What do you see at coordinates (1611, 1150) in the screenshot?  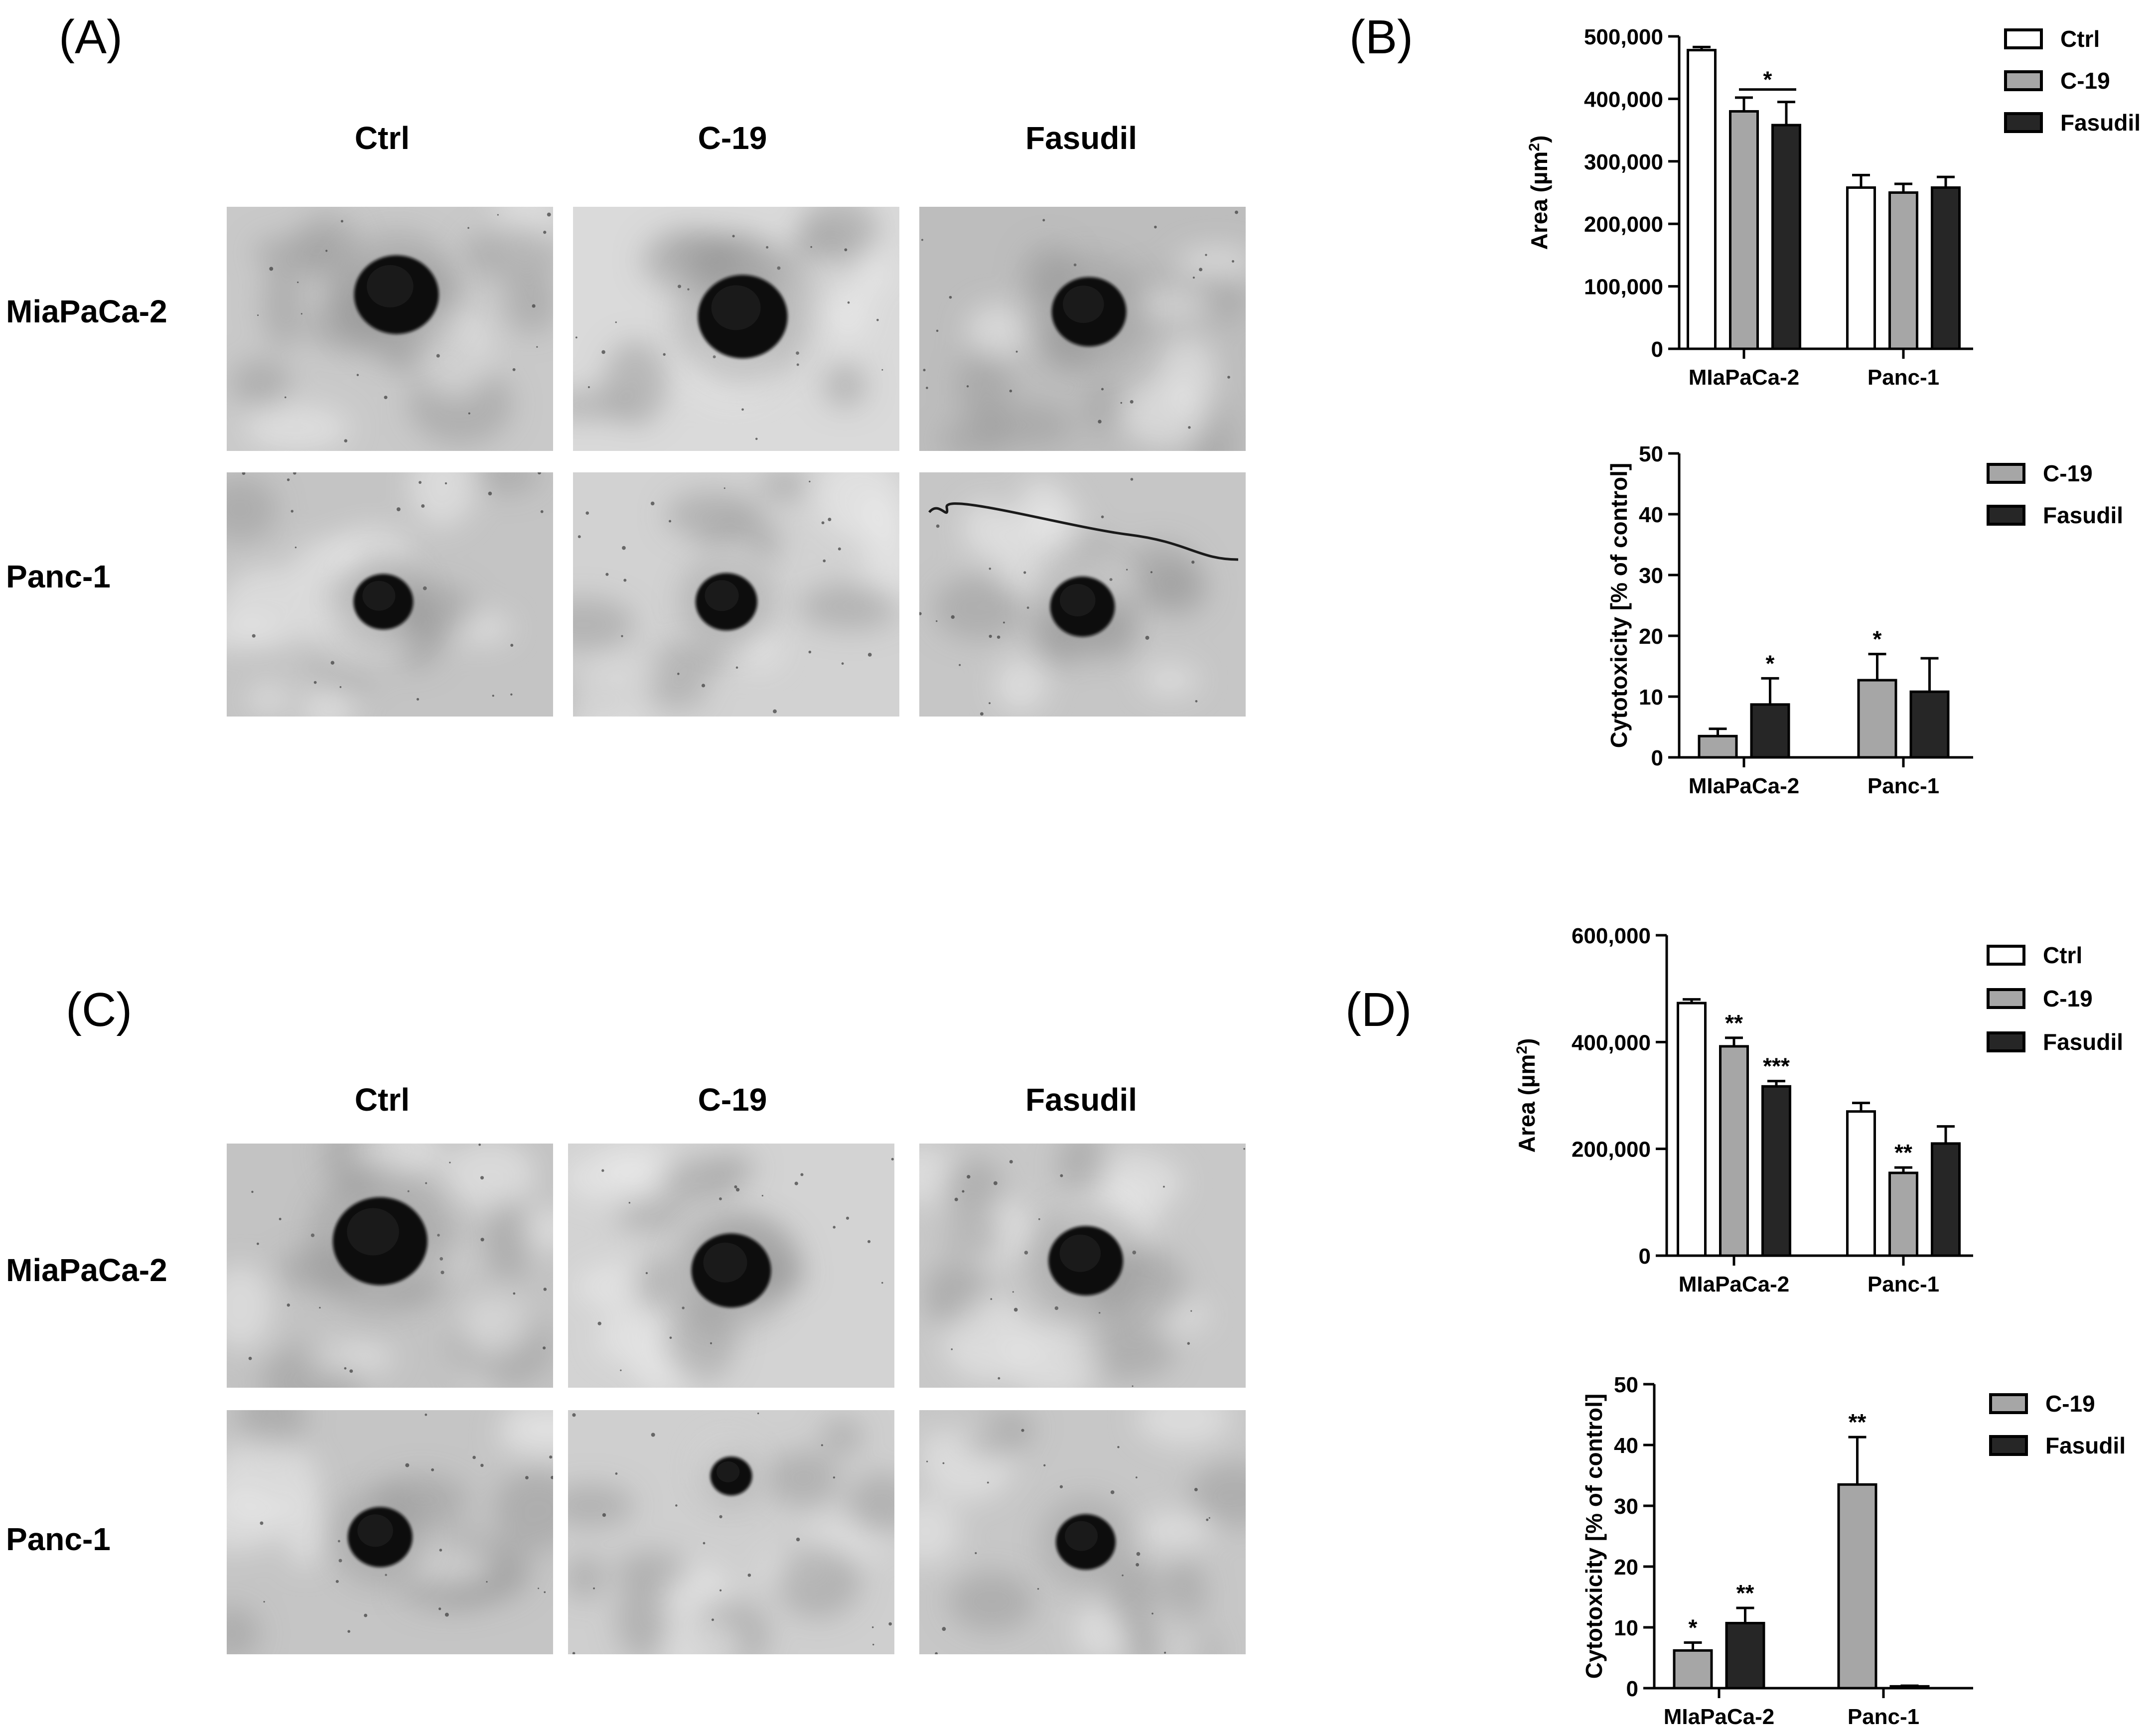 I see `y-tick-label: 200,000` at bounding box center [1611, 1150].